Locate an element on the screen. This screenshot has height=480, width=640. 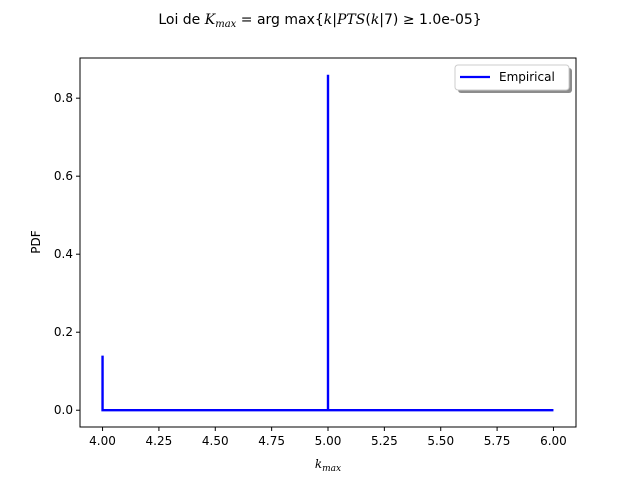
x-axis-label-main: k is located at coordinates (318, 464).